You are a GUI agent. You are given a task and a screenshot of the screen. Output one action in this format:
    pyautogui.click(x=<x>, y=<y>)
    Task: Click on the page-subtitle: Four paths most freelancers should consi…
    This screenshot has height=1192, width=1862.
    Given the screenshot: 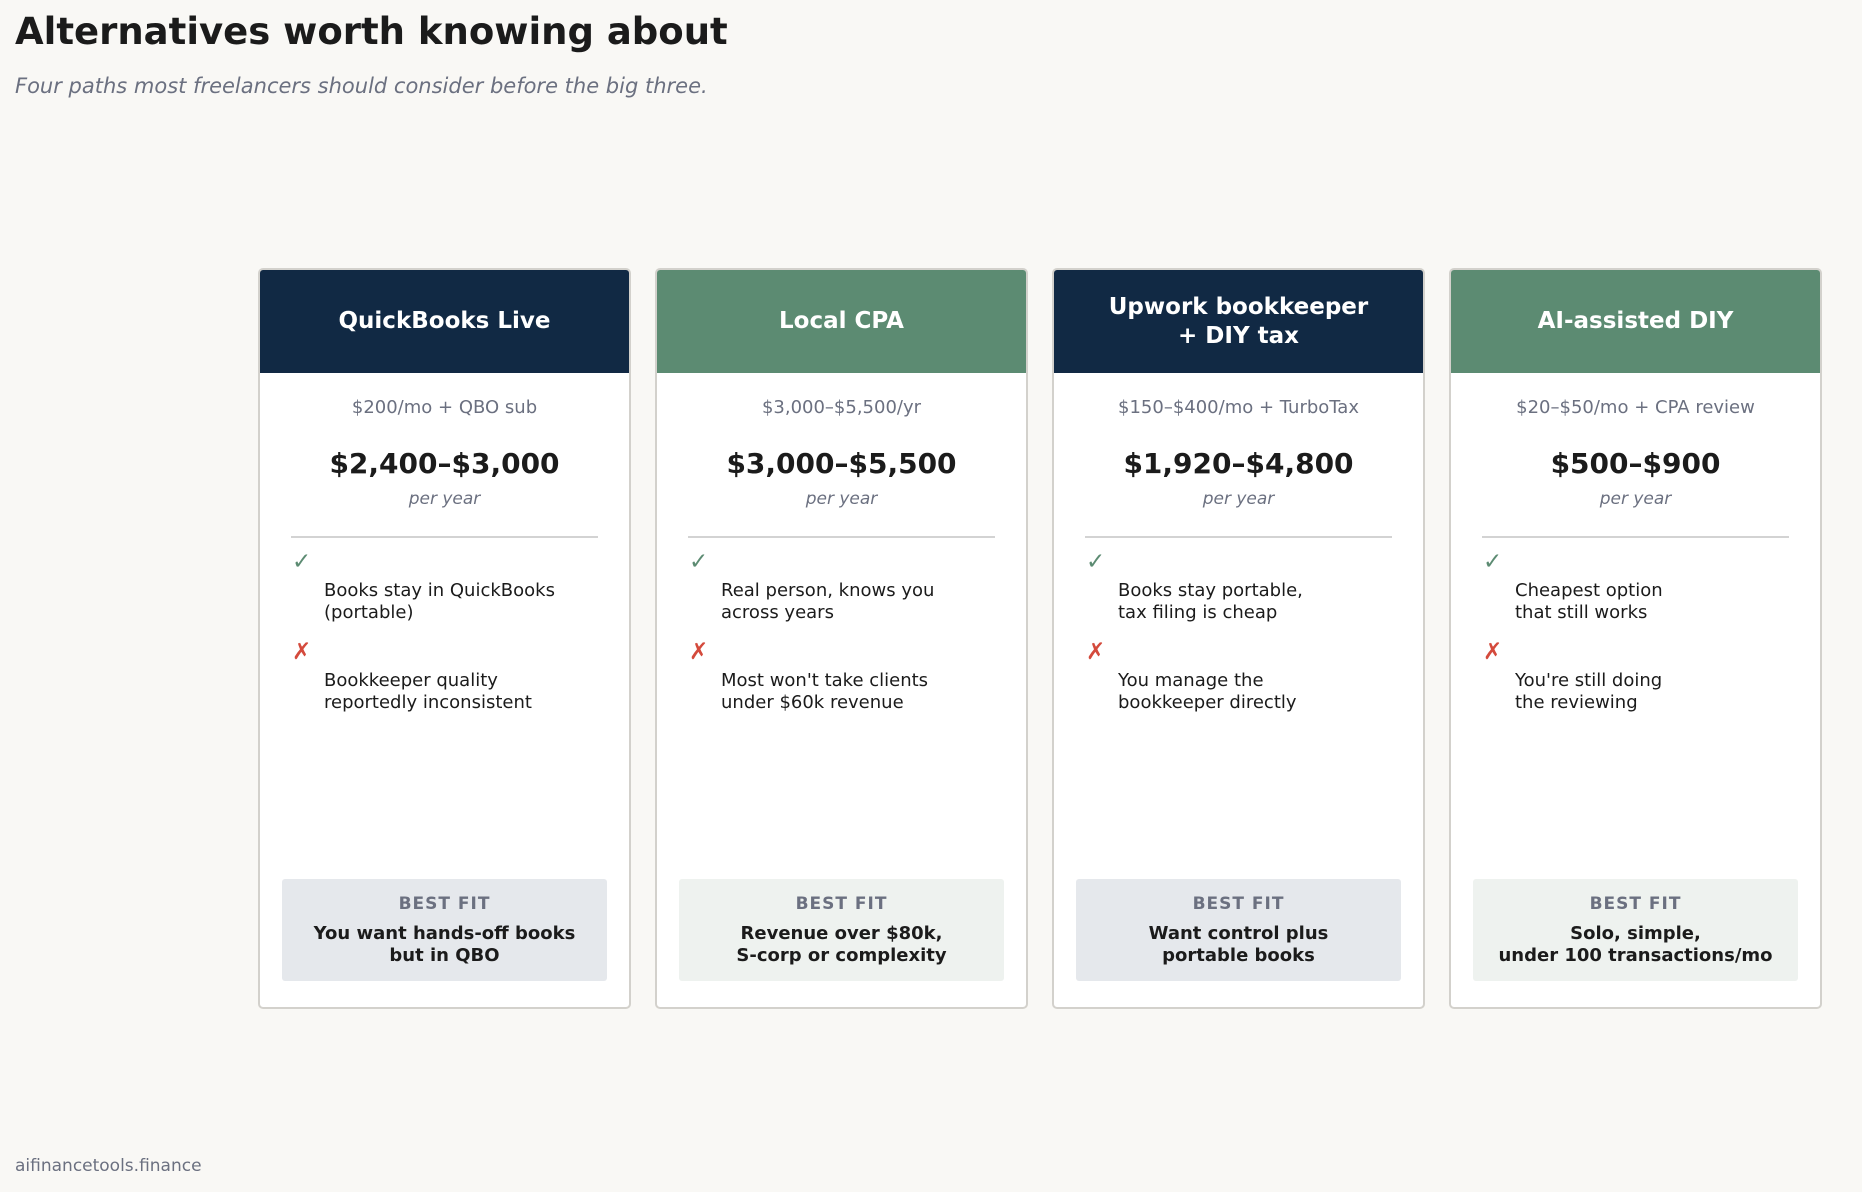 What is the action you would take?
    pyautogui.click(x=361, y=86)
    